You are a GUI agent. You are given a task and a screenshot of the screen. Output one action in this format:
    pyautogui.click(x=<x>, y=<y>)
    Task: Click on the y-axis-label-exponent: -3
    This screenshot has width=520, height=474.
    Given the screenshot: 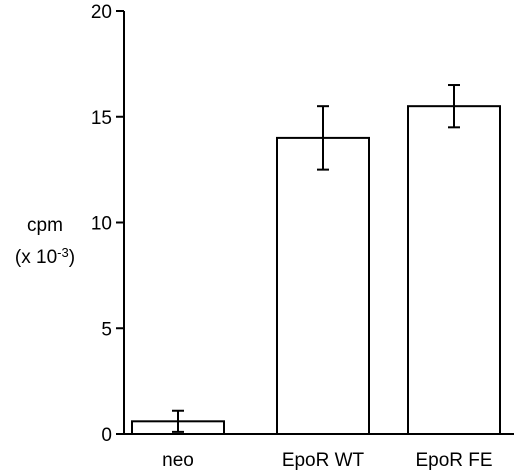 What is the action you would take?
    pyautogui.click(x=63, y=252)
    